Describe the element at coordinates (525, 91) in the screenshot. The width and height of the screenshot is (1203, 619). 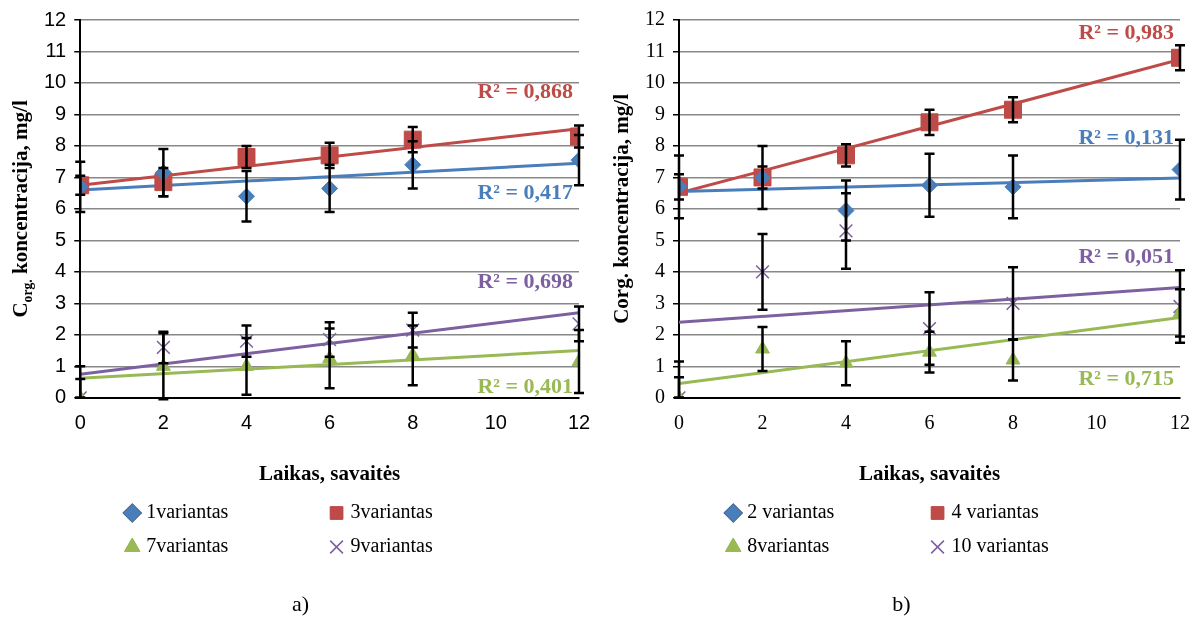
I see `annotation: R² = 0,868` at that location.